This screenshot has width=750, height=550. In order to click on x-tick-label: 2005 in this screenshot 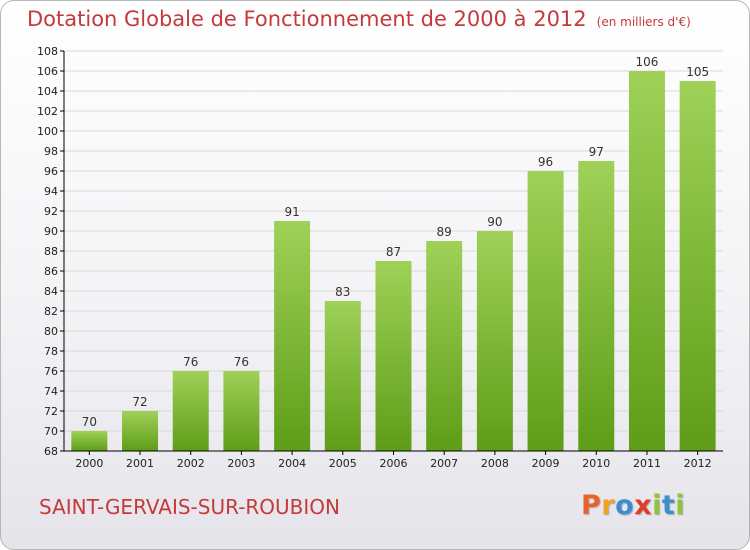, I will do `click(343, 463)`.